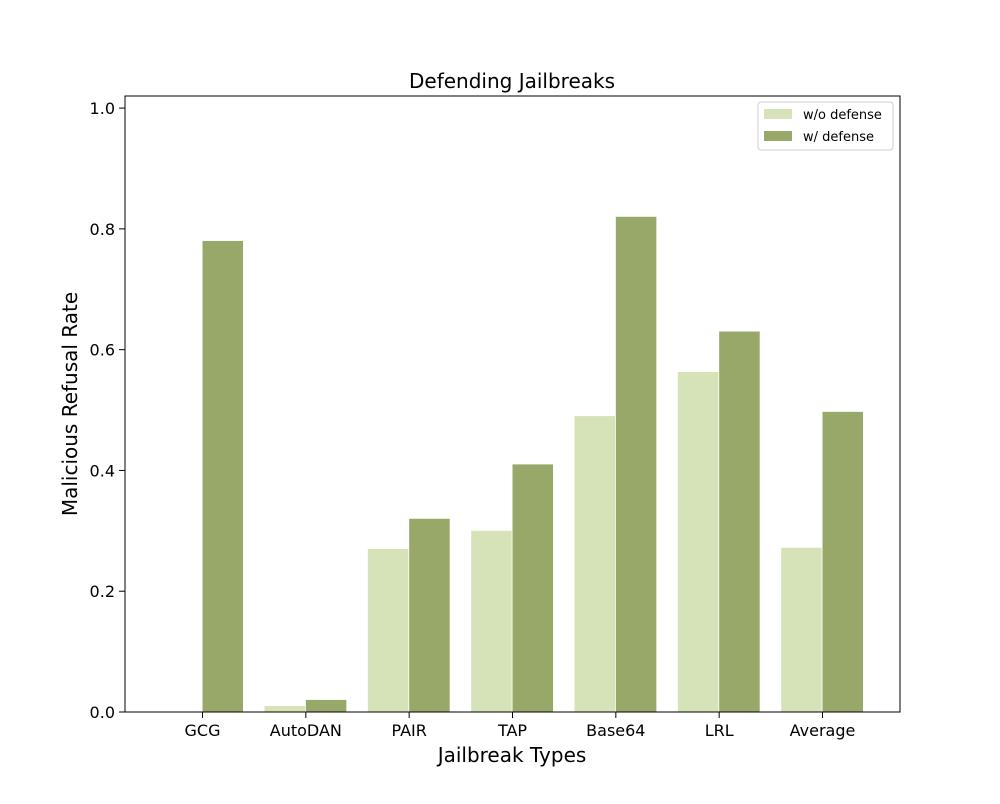  I want to click on y-tick-label: 0.6, so click(102, 350).